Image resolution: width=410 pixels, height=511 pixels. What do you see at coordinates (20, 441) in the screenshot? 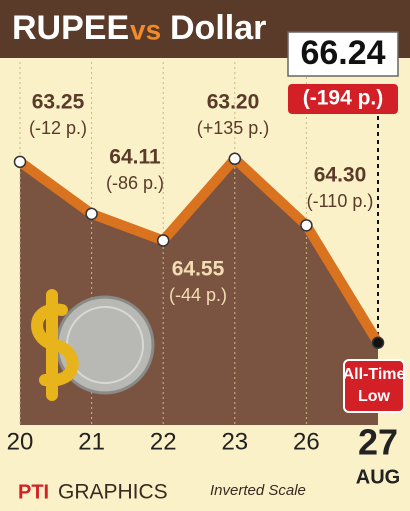
I see `x-tick-label: 20` at bounding box center [20, 441].